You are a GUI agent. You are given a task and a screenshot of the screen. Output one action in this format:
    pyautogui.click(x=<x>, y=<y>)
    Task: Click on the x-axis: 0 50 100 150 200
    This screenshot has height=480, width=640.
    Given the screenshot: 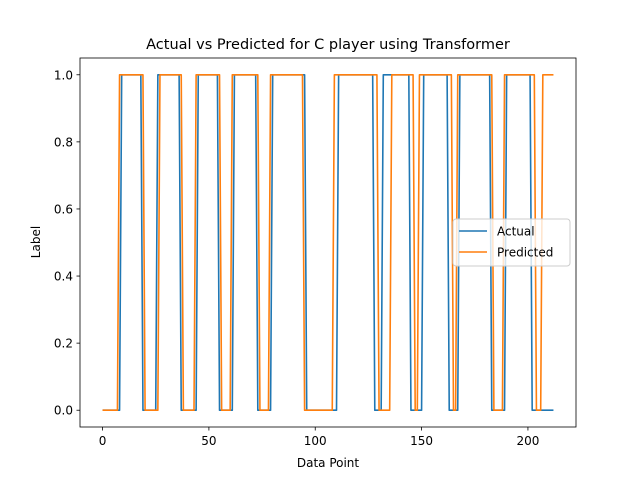 What is the action you would take?
    pyautogui.click(x=319, y=437)
    